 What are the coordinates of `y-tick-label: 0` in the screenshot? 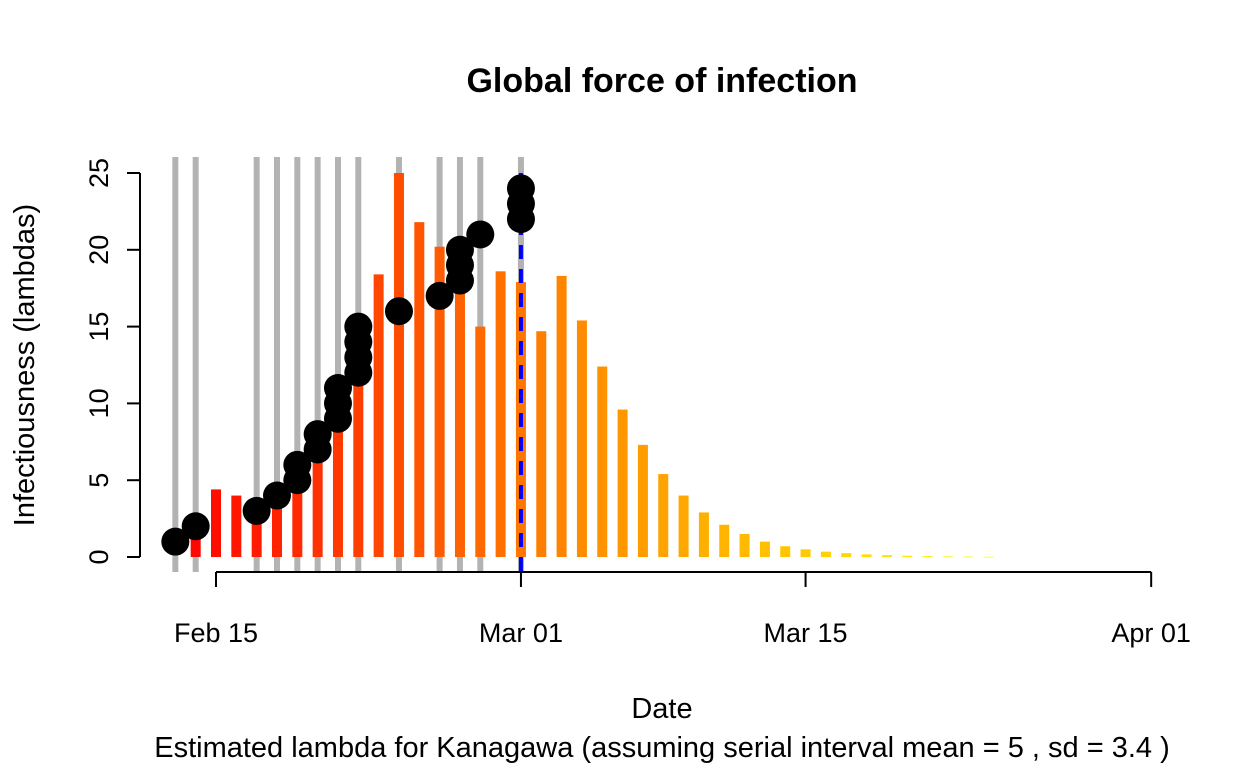 It's located at (99, 556).